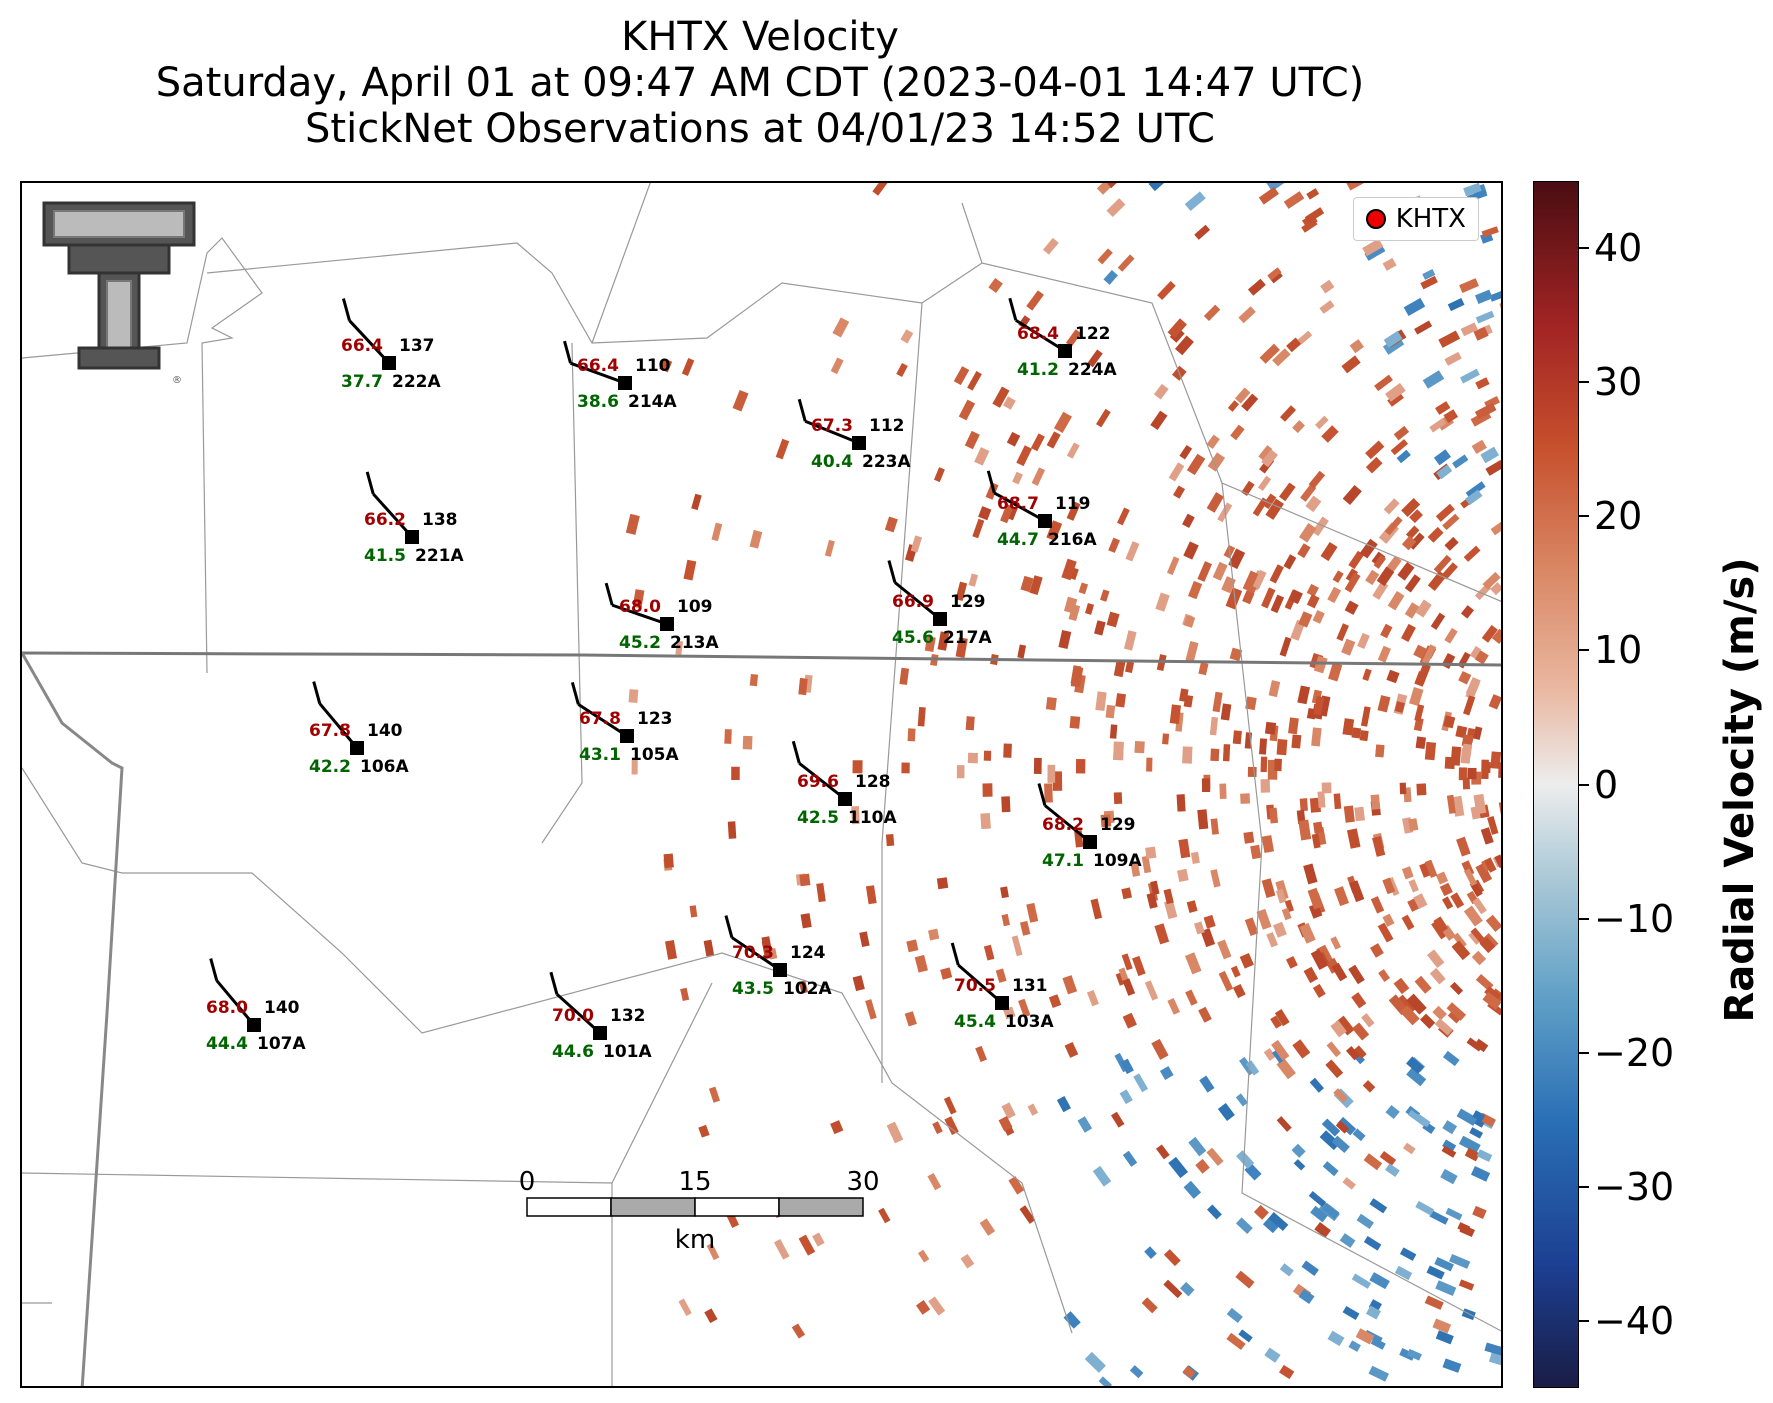  I want to click on sticknet-station-223A: 67.3 112 40.4 223A, so click(854, 435).